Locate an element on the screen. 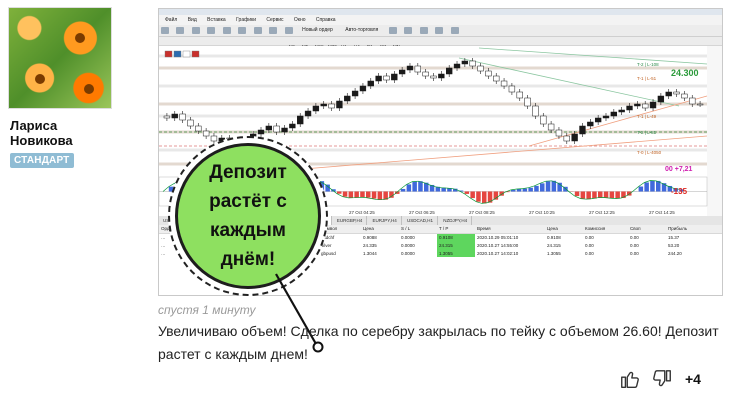 This screenshot has height=403, width=740. avatar is located at coordinates (60, 58).